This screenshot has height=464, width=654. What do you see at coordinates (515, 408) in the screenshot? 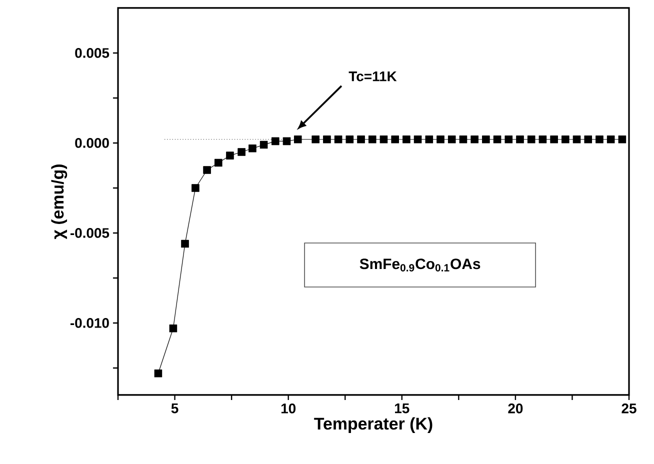
I see `x-tick-label: 20` at bounding box center [515, 408].